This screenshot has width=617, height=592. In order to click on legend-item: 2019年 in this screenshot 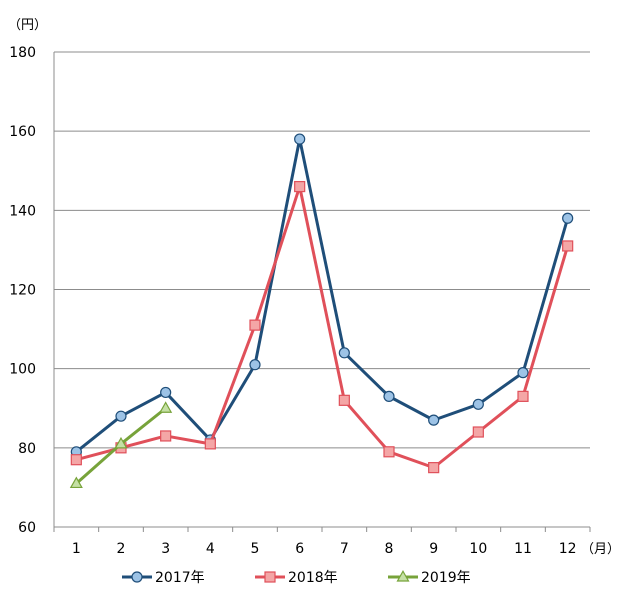, I will do `click(429, 578)`.